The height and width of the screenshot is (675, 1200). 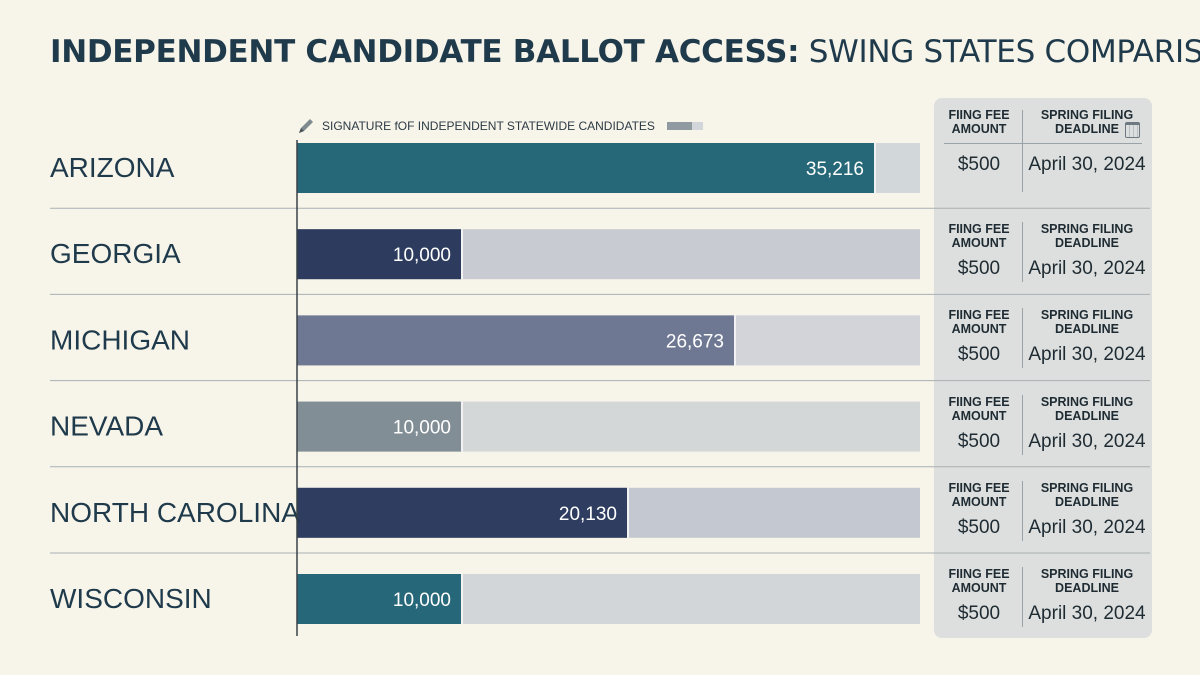 I want to click on header-underline, so click(x=1043, y=143).